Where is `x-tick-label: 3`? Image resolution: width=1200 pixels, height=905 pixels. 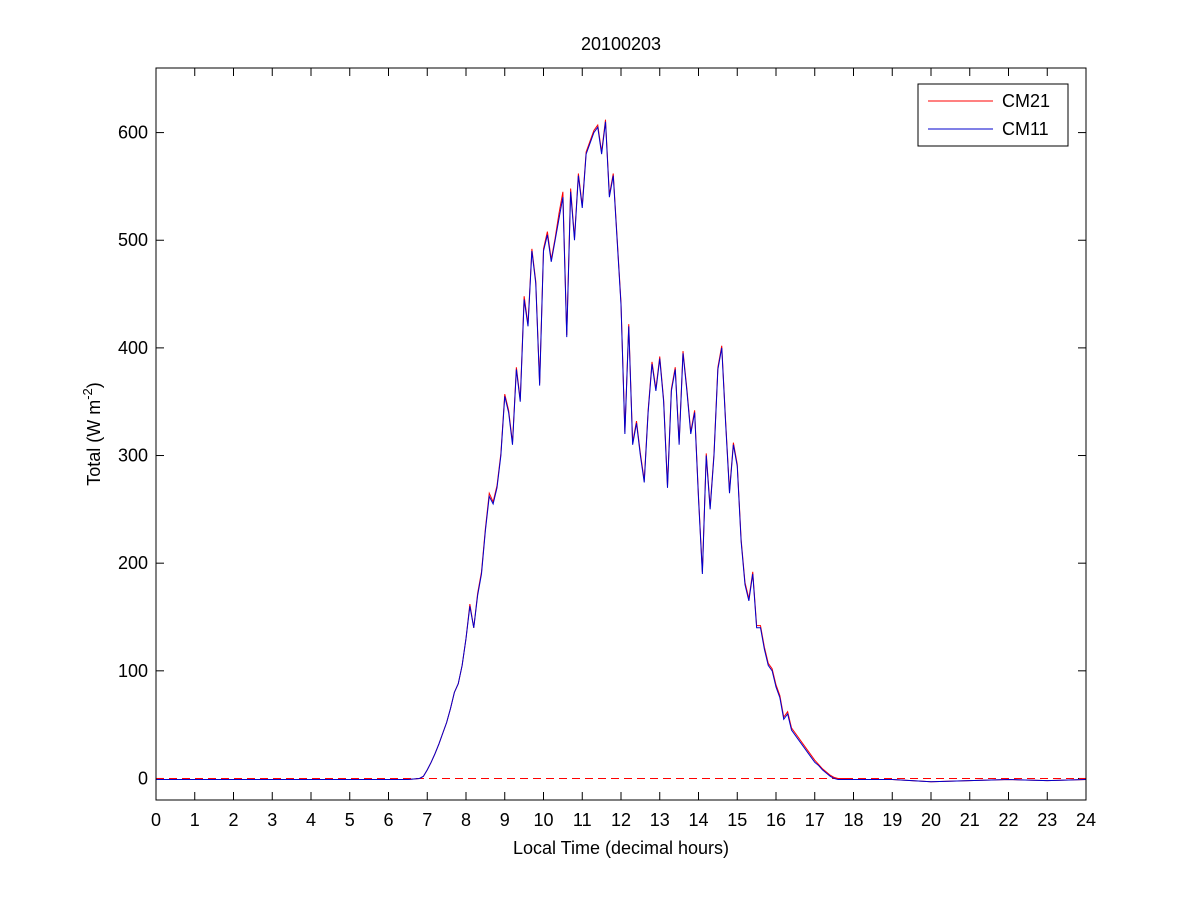 x-tick-label: 3 is located at coordinates (272, 820).